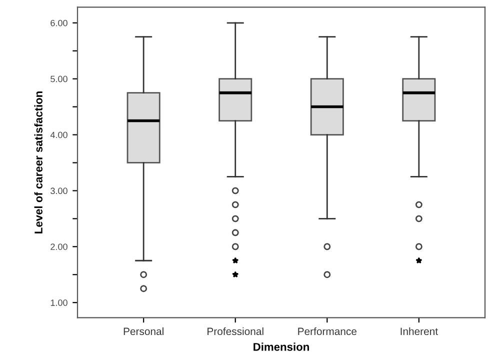  What do you see at coordinates (38, 162) in the screenshot?
I see `y-axis-title: Level of career satisfaction` at bounding box center [38, 162].